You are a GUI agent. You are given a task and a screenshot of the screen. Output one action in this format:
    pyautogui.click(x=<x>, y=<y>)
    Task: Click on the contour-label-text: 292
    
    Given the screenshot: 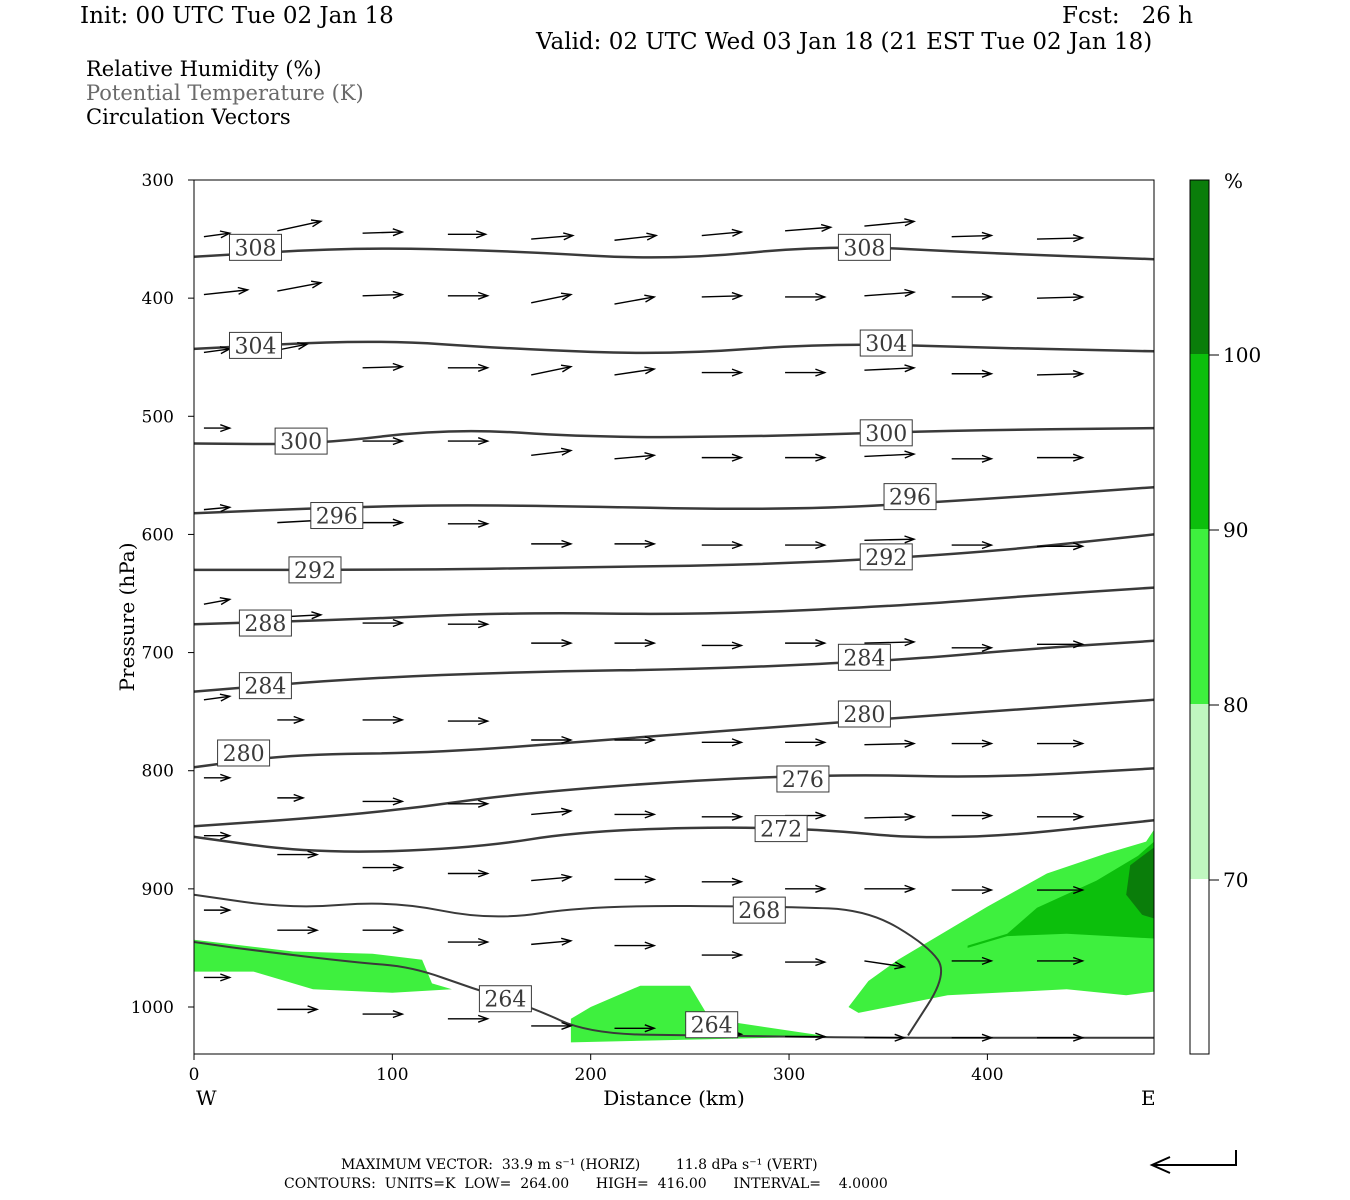 What is the action you would take?
    pyautogui.click(x=315, y=571)
    